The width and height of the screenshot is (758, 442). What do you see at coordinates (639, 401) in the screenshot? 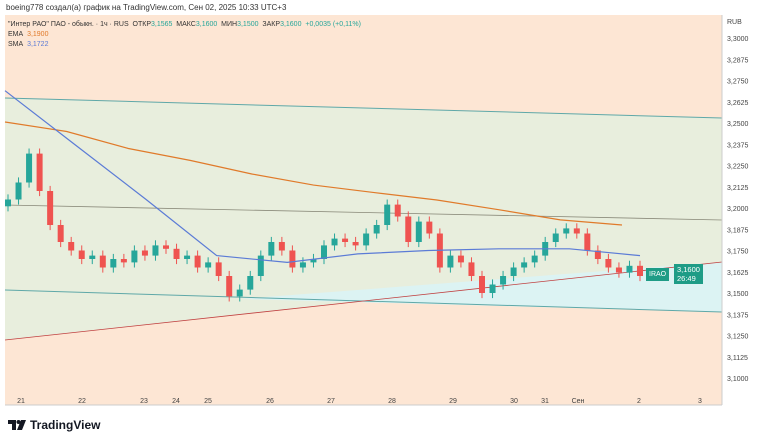
I see `x-tick-label: 2` at bounding box center [639, 401].